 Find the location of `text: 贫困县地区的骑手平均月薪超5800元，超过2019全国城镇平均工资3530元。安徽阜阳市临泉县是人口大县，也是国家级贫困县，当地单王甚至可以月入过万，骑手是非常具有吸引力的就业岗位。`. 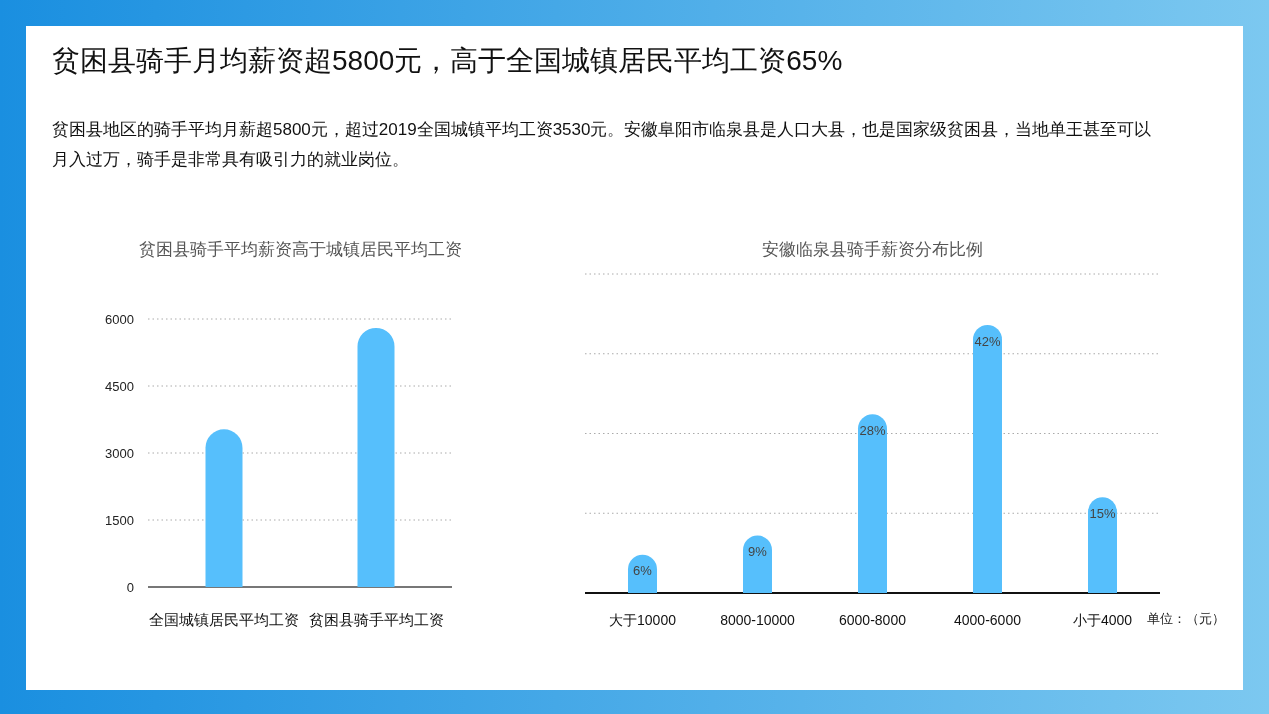

text: 贫困县地区的骑手平均月薪超5800元，超过2019全国城镇平均工资3530元。安徽阜阳市临泉县是人口大县，也是国家级贫困县，当地单王甚至可以月入过万，骑手是非常具有吸引力的就业岗位。 is located at coordinates (602, 145).